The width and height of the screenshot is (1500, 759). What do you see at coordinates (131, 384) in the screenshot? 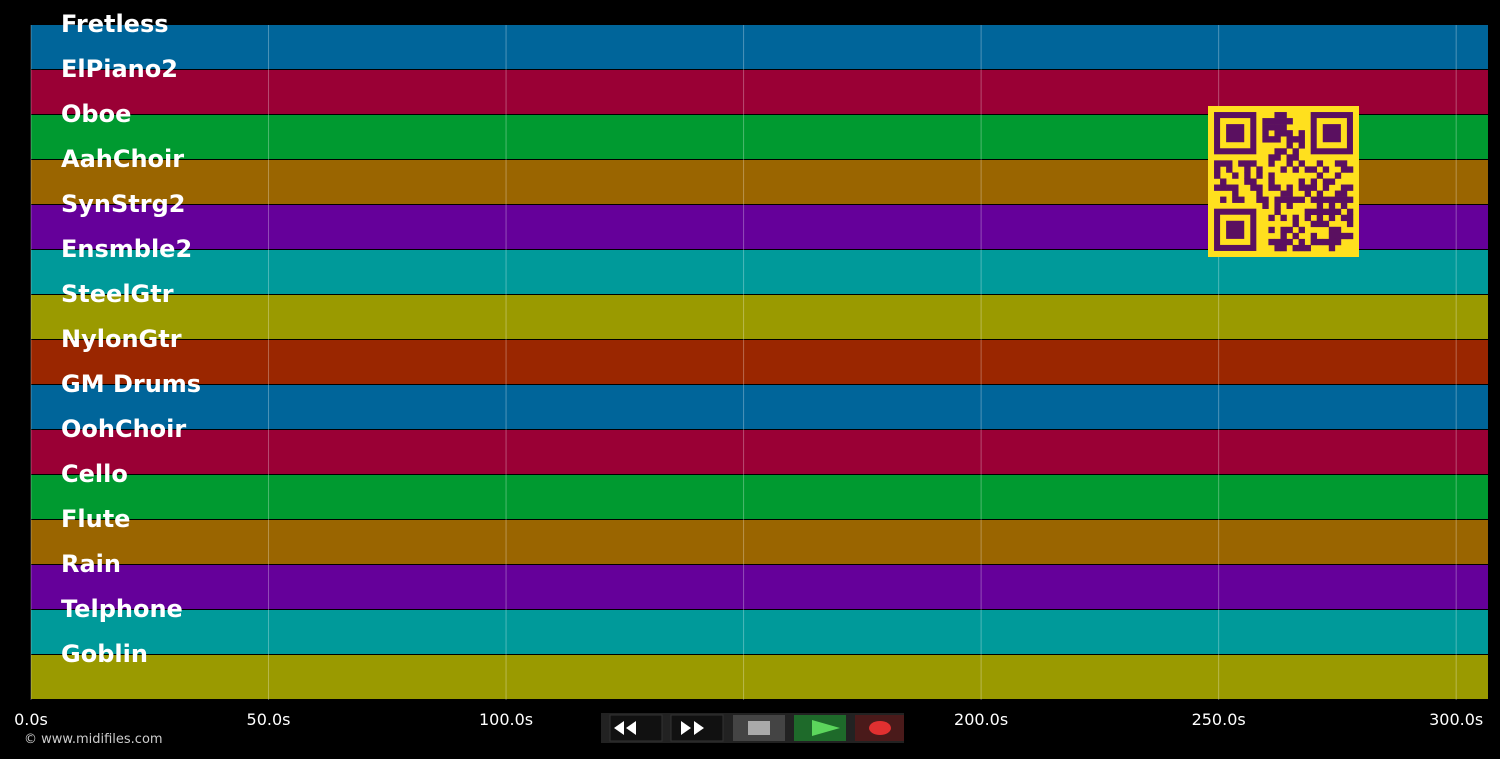
I see `track-name: GM Drums` at bounding box center [131, 384].